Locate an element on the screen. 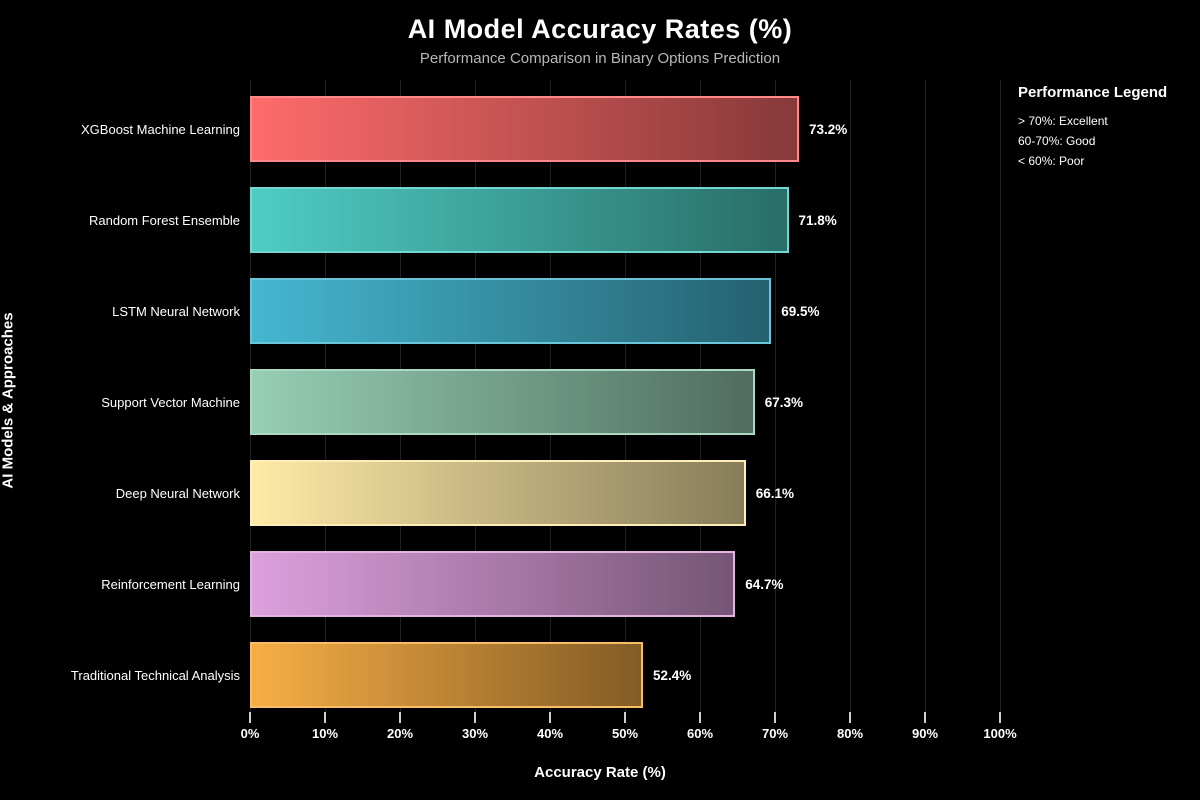 The image size is (1200, 800). category-label: Traditional Technical Analysis is located at coordinates (155, 675).